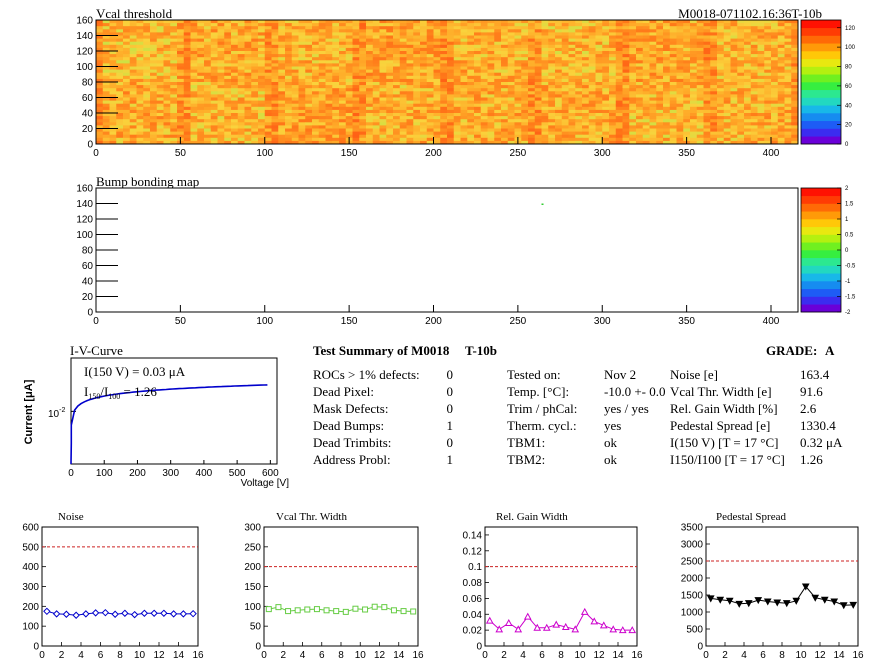 This screenshot has width=896, height=672. I want to click on result-value: 1.26, so click(811, 459).